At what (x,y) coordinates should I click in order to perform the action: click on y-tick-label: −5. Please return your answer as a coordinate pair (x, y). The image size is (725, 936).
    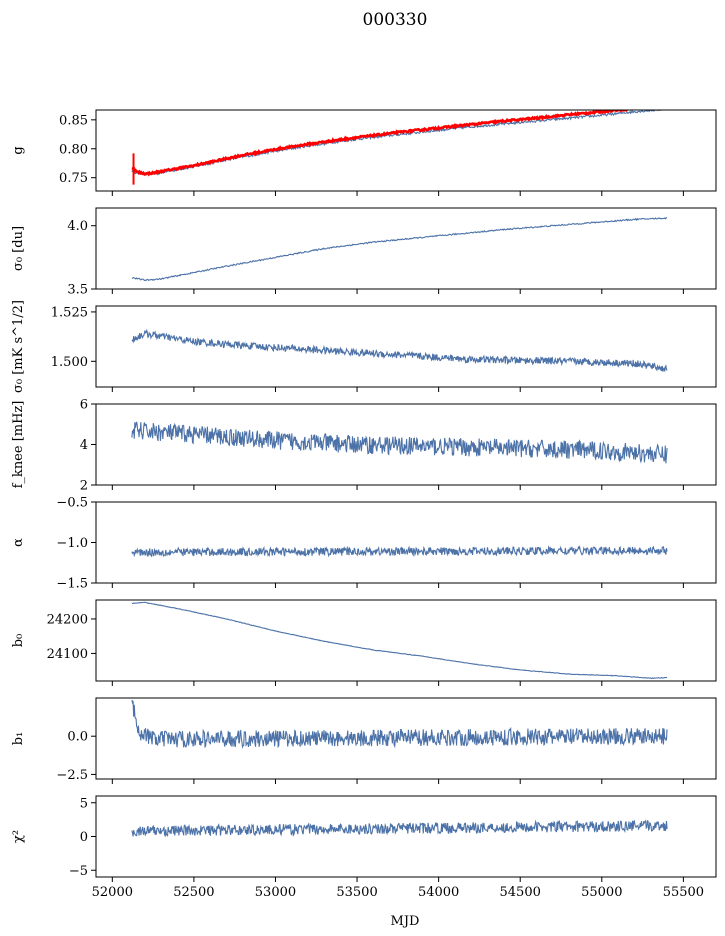
    Looking at the image, I should click on (78, 871).